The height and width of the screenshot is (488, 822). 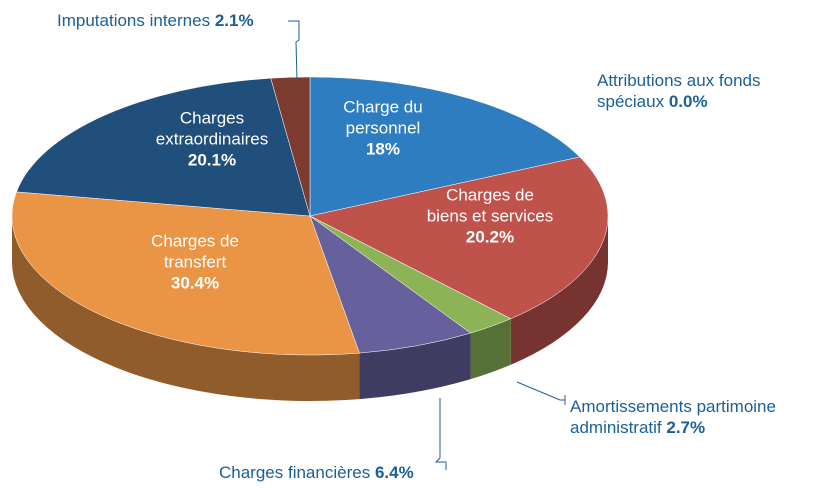 I want to click on category-label: Charges extraordinaires, so click(x=212, y=128).